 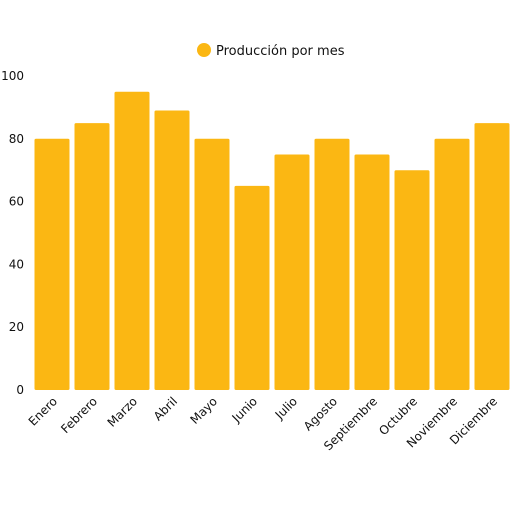 I want to click on y-tick-label: 20, so click(x=16, y=327).